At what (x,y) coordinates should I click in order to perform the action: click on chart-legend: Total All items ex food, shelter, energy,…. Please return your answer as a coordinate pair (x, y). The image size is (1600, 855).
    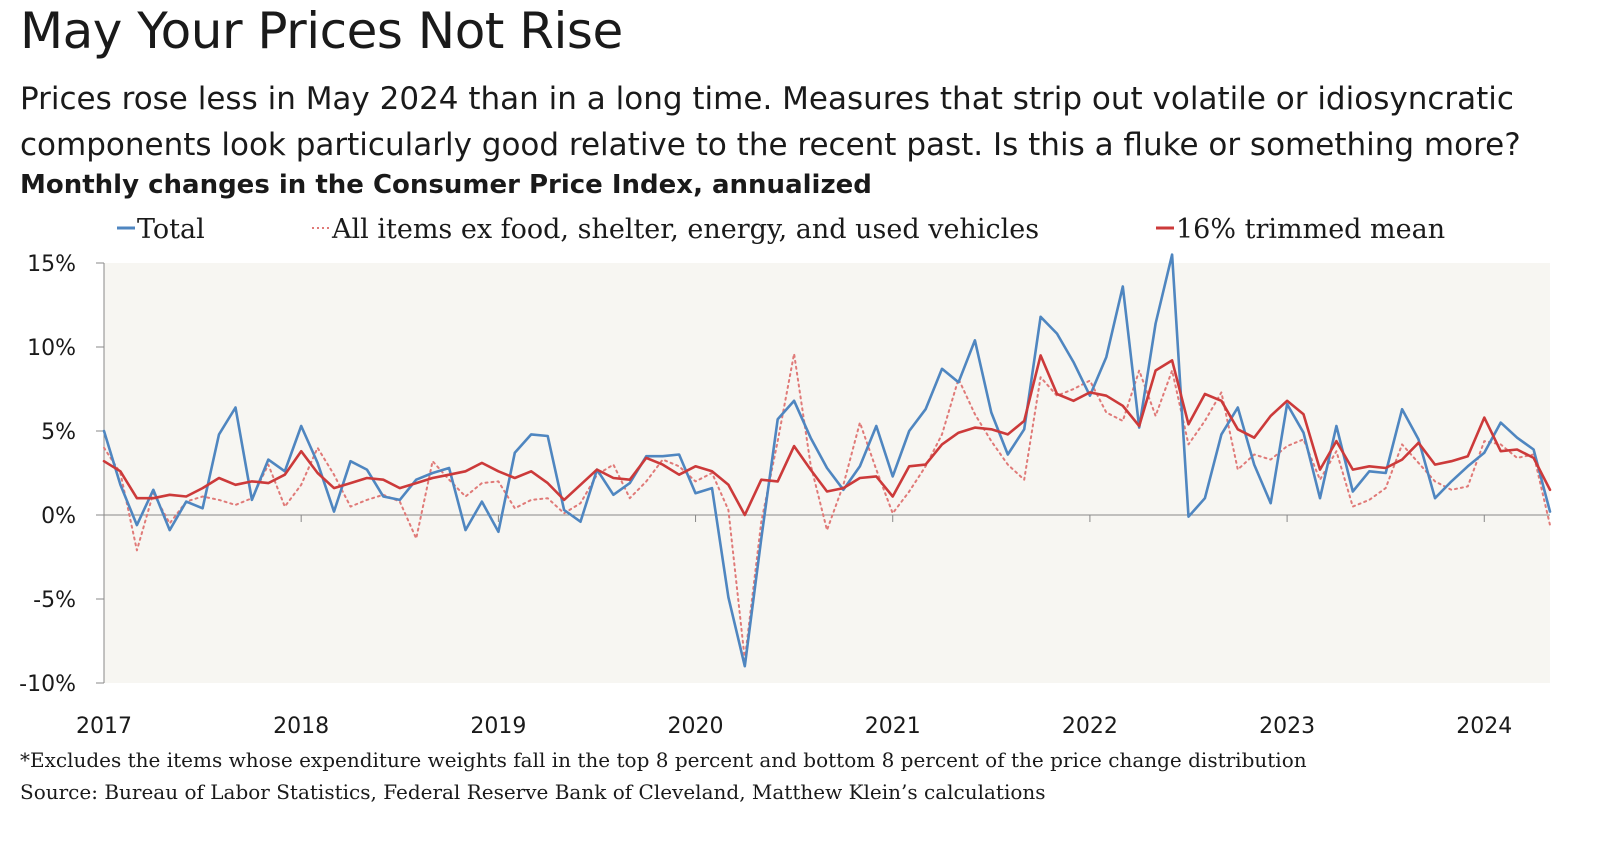
    Looking at the image, I should click on (781, 229).